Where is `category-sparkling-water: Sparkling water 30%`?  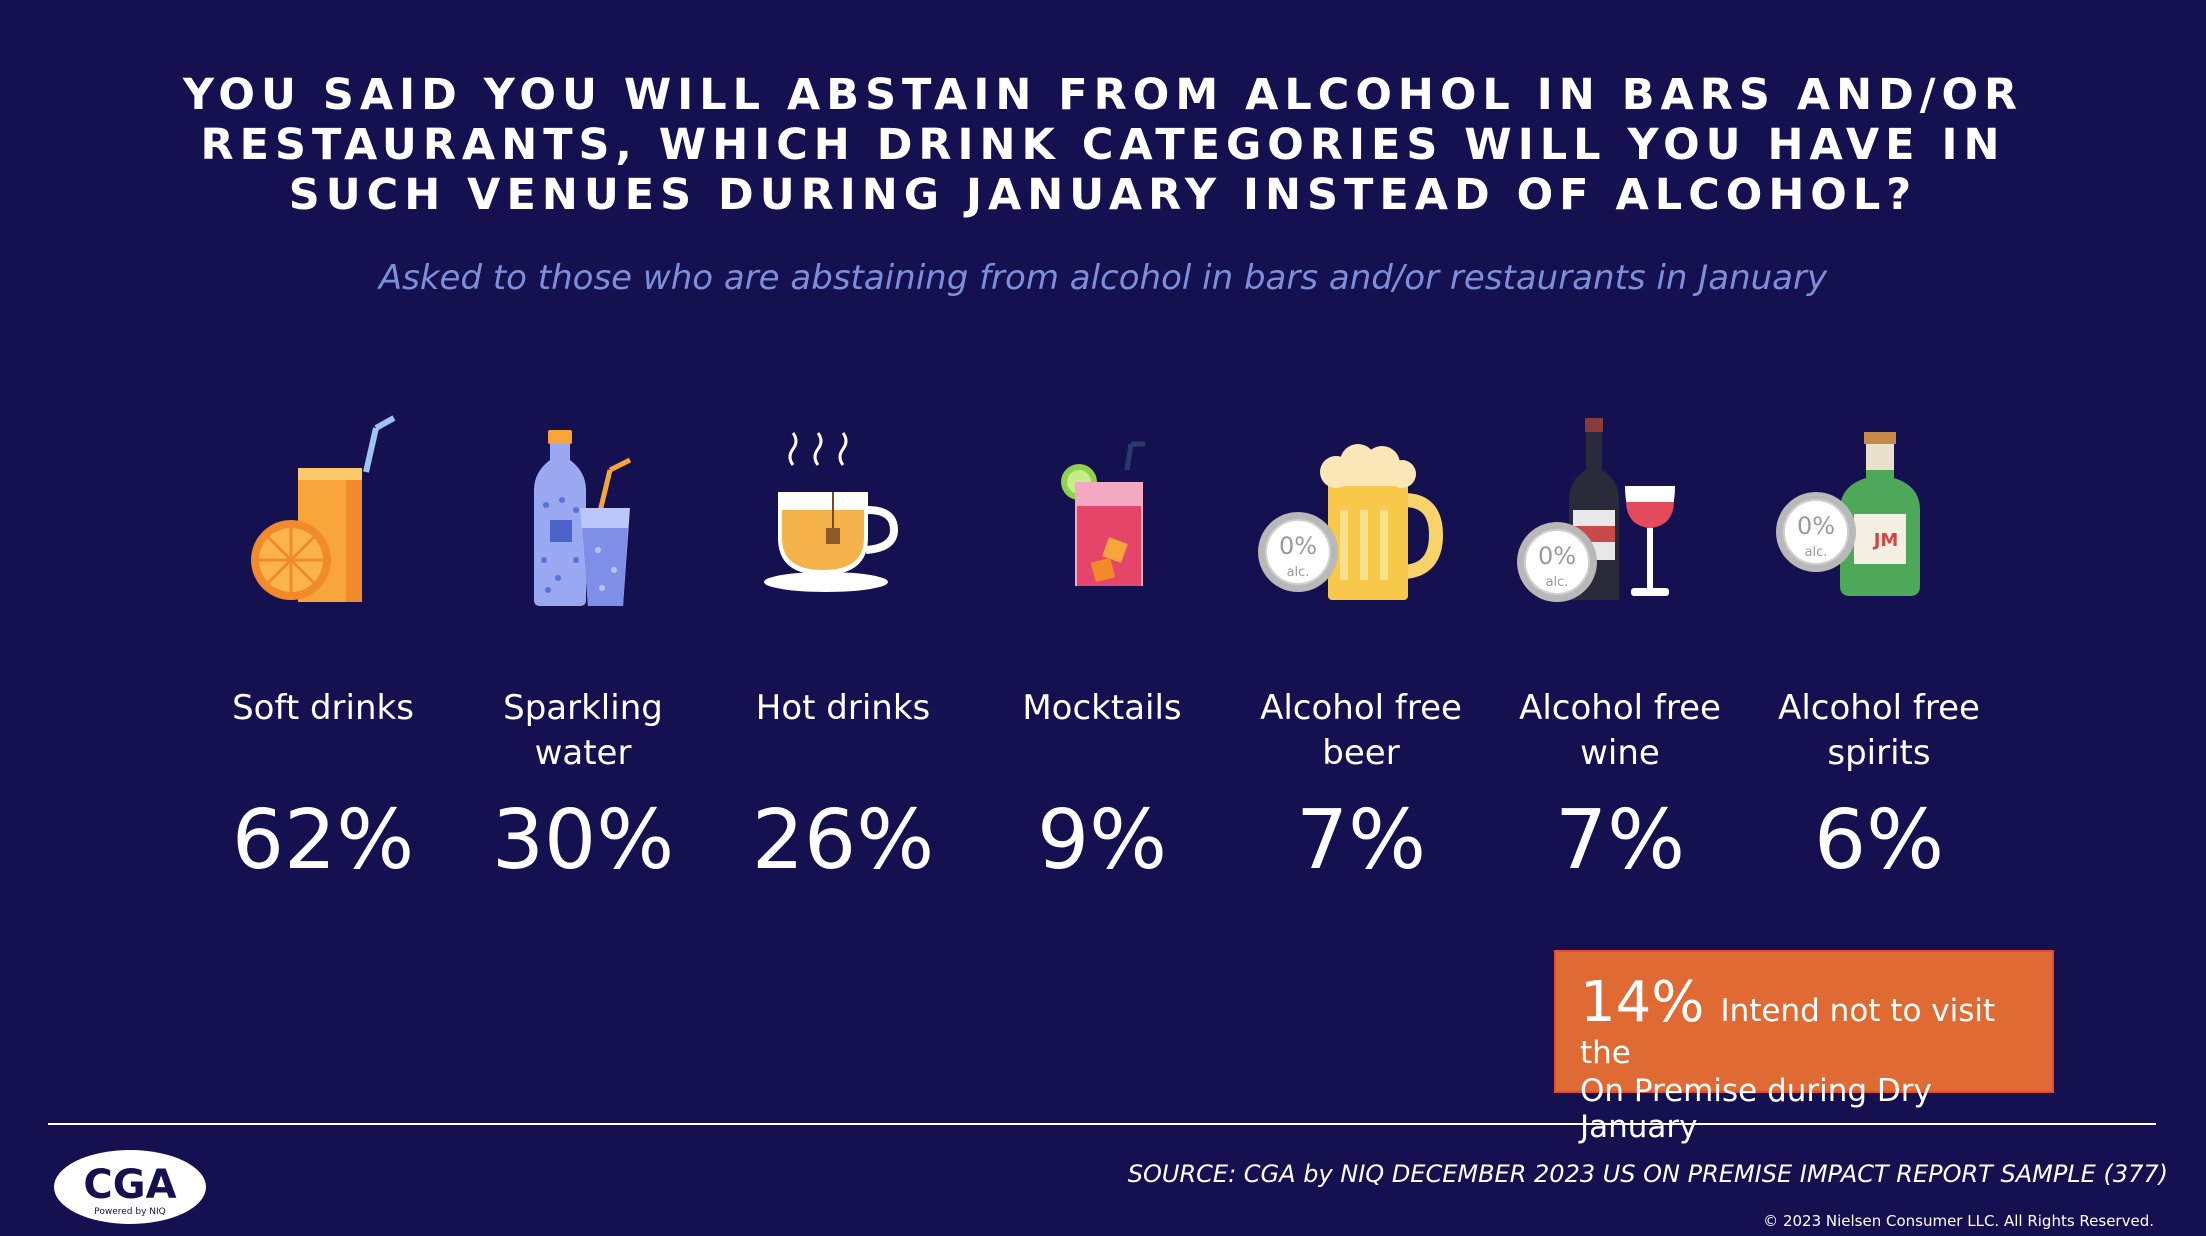
category-sparkling-water: Sparkling water 30% is located at coordinates (583, 648).